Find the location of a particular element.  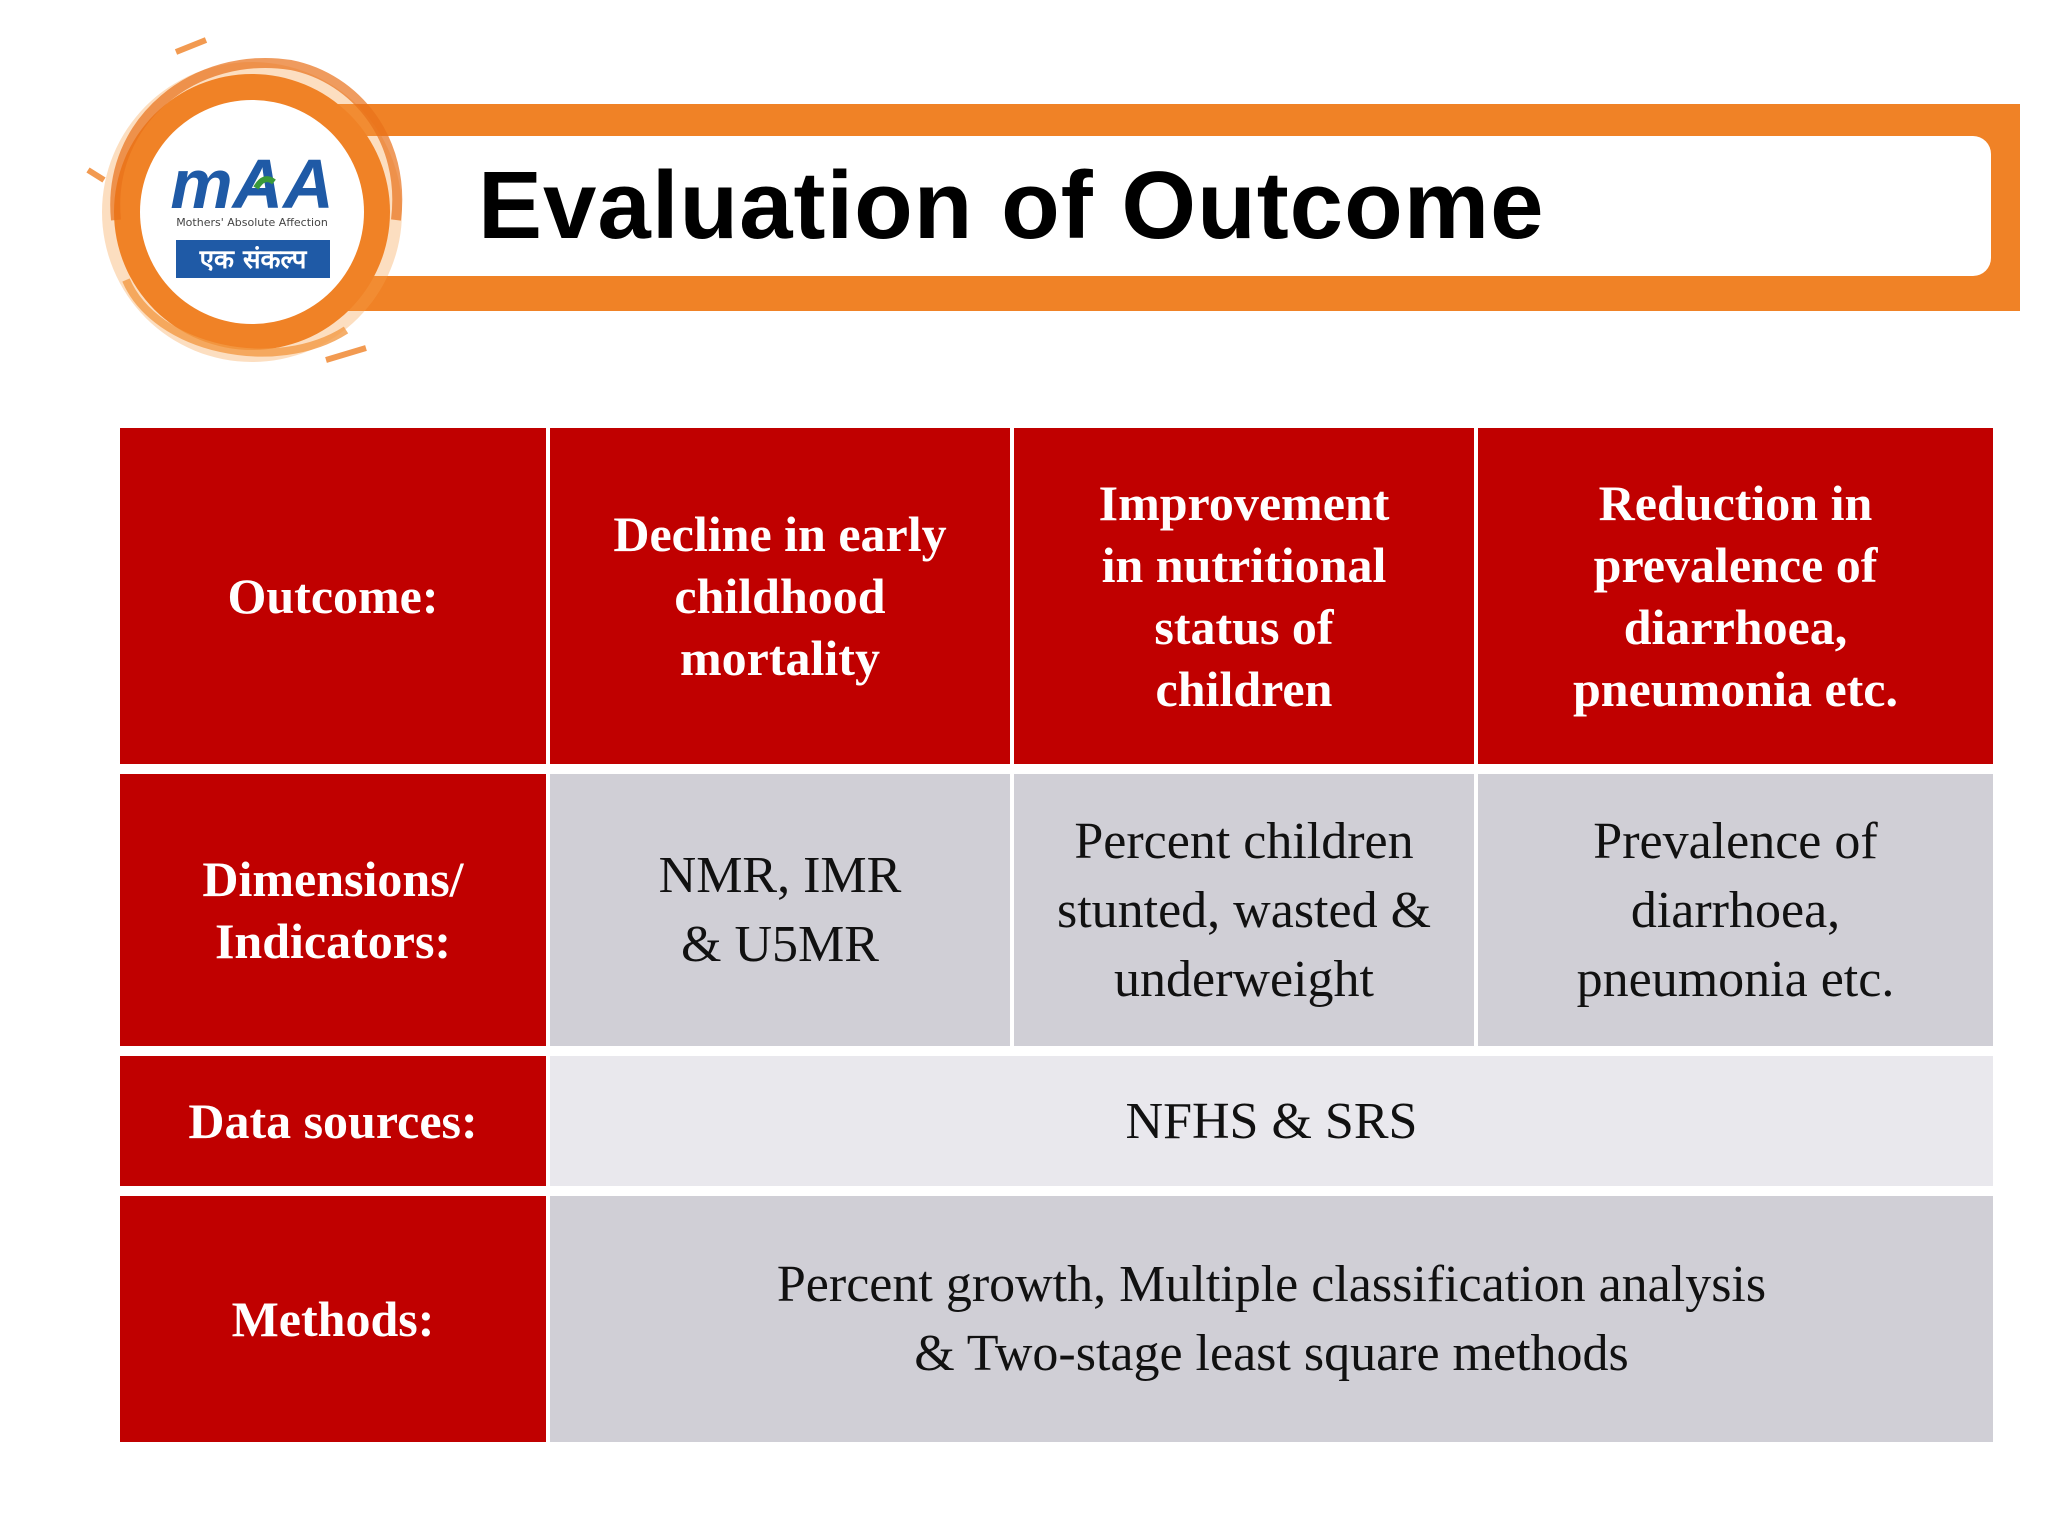

cell-text: NFHS & SRS is located at coordinates (1271, 1121).